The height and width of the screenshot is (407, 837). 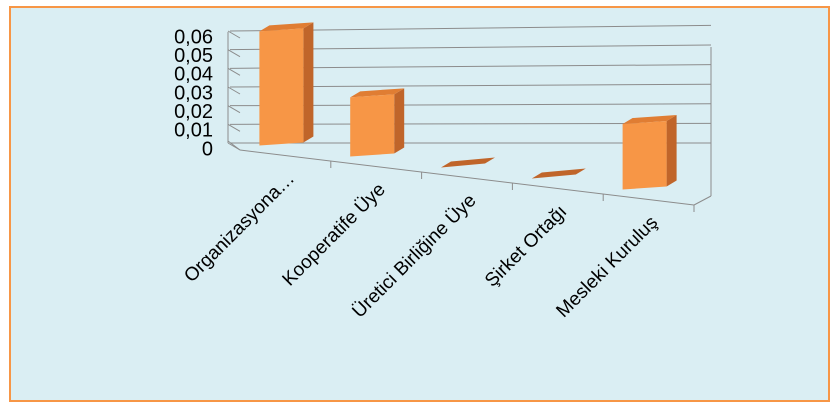 I want to click on floor-left-edge, so click(x=234, y=145).